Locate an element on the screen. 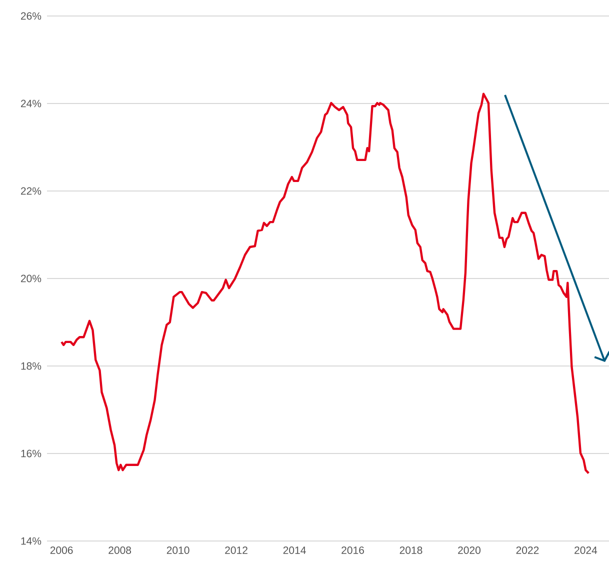 The image size is (609, 566). y-tick-label: 14% is located at coordinates (31, 541).